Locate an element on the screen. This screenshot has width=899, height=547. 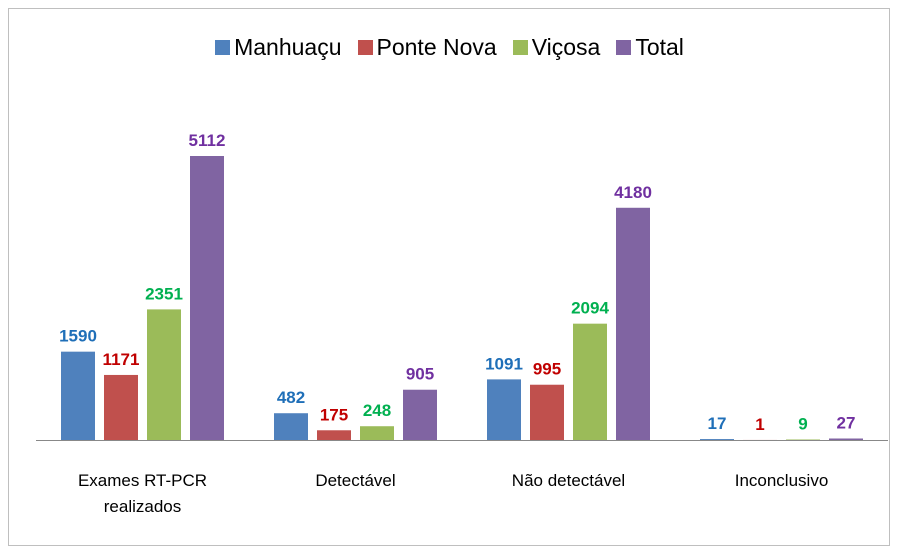
legend-entry: Manhuaçu is located at coordinates (278, 47).